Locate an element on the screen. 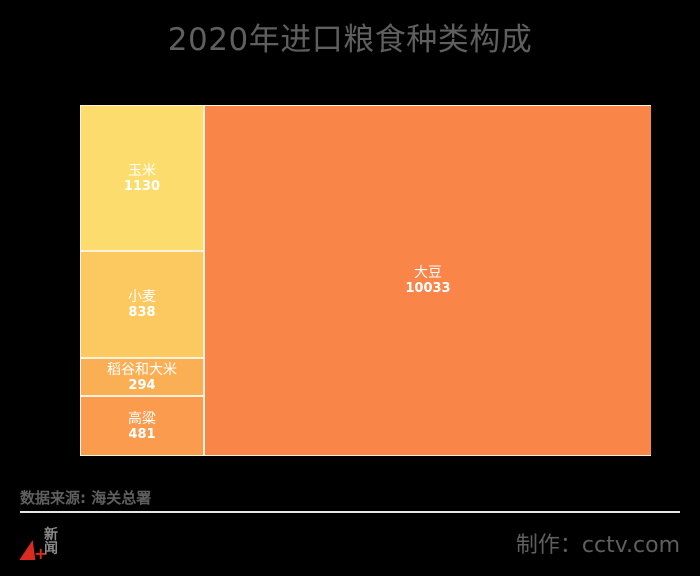  treemap-cell-corn: 玉米 1130 is located at coordinates (142, 178).